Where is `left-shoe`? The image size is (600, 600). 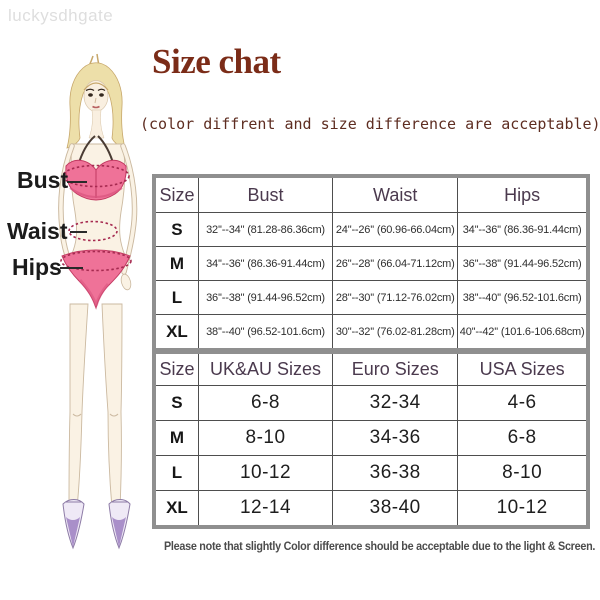 left-shoe is located at coordinates (73, 524).